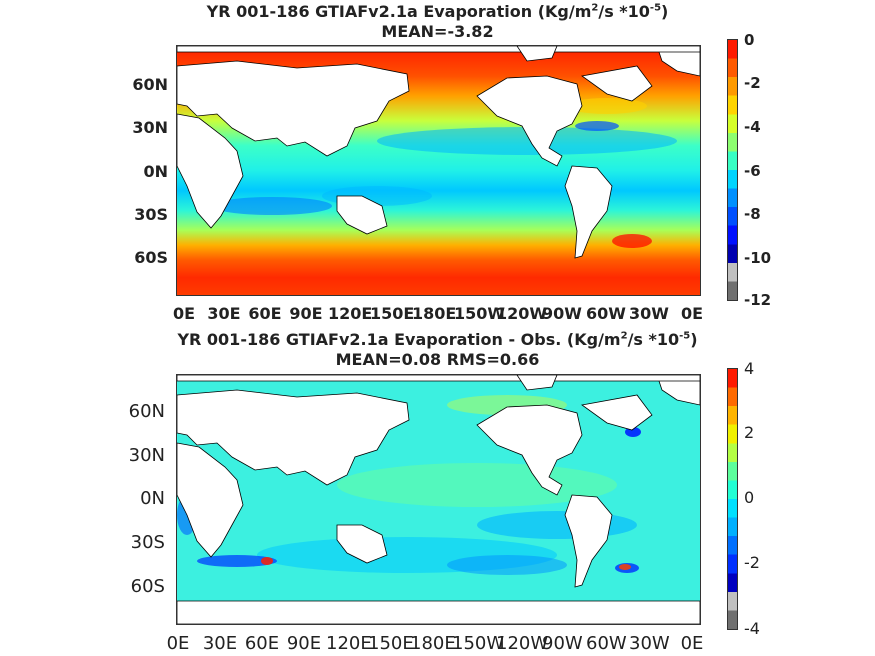 This screenshot has height=656, width=875. I want to click on panel2-subtitle: MEAN=0.08 RMS=0.66, so click(437, 359).